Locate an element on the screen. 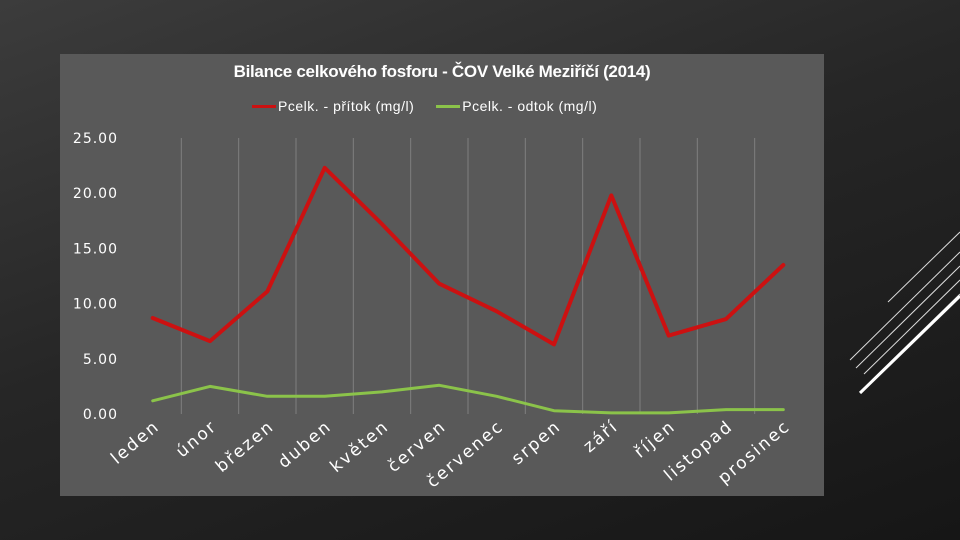 Image resolution: width=960 pixels, height=540 pixels. legend-label-outflow: Pcelk. - odtok (mg/l) is located at coordinates (530, 106).